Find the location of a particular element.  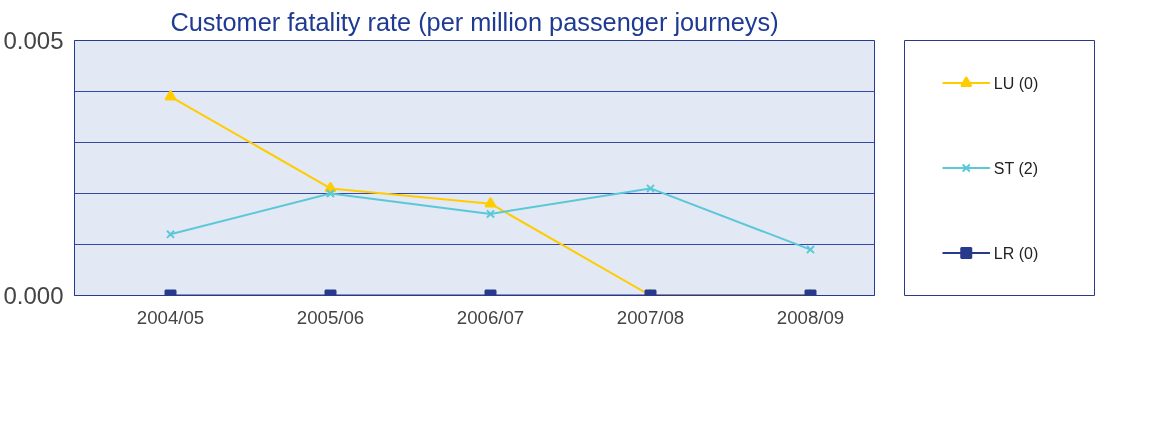

y-tick-label: 0.000 is located at coordinates (33, 295).